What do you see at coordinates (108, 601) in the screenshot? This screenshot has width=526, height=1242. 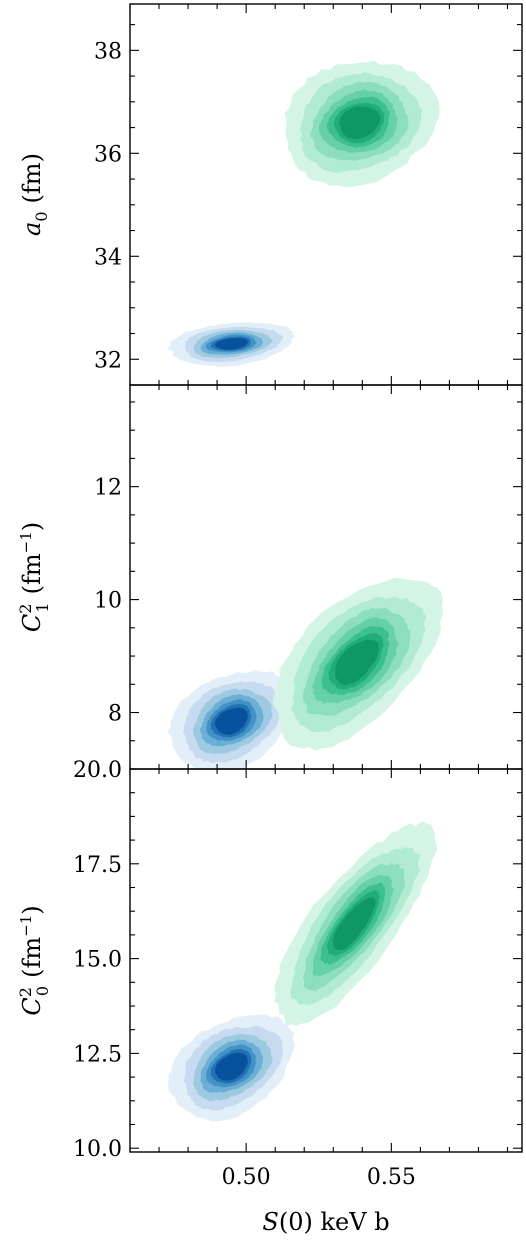 I see `y-tick-label: 10` at bounding box center [108, 601].